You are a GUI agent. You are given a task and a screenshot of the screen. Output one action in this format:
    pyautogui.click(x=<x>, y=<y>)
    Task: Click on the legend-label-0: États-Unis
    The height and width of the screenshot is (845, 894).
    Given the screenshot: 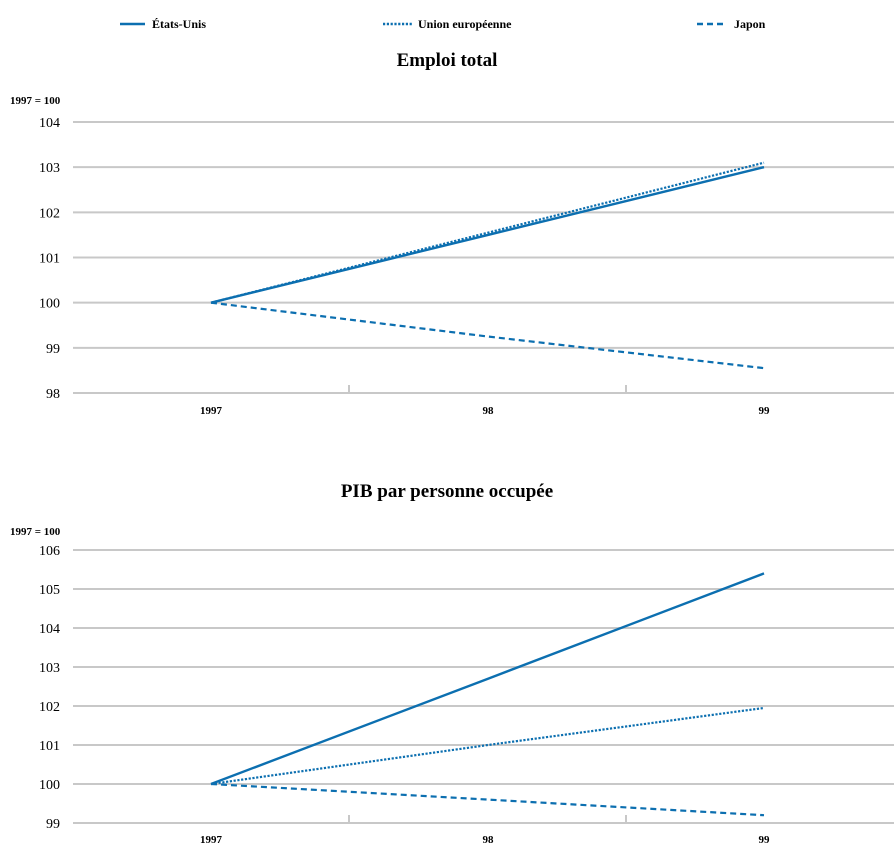 What is the action you would take?
    pyautogui.click(x=179, y=24)
    